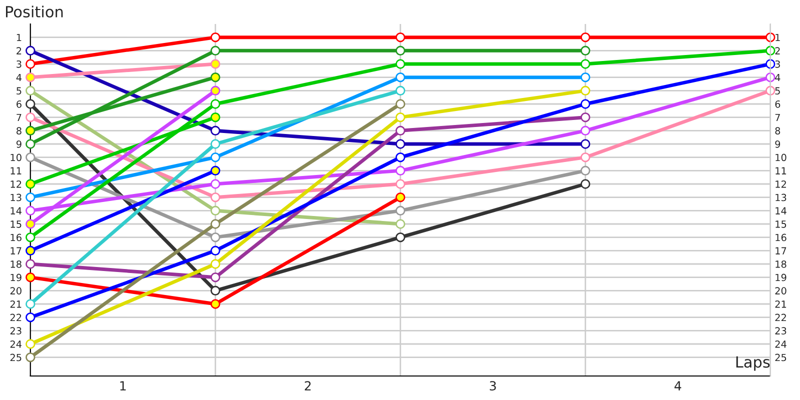 Image resolution: width=800 pixels, height=400 pixels. What do you see at coordinates (781, 224) in the screenshot?
I see `y2-tick-label: 15` at bounding box center [781, 224].